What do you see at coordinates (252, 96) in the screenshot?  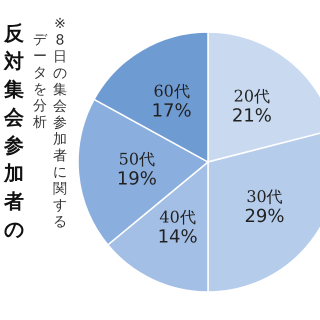 I see `slice-label: 20代` at bounding box center [252, 96].